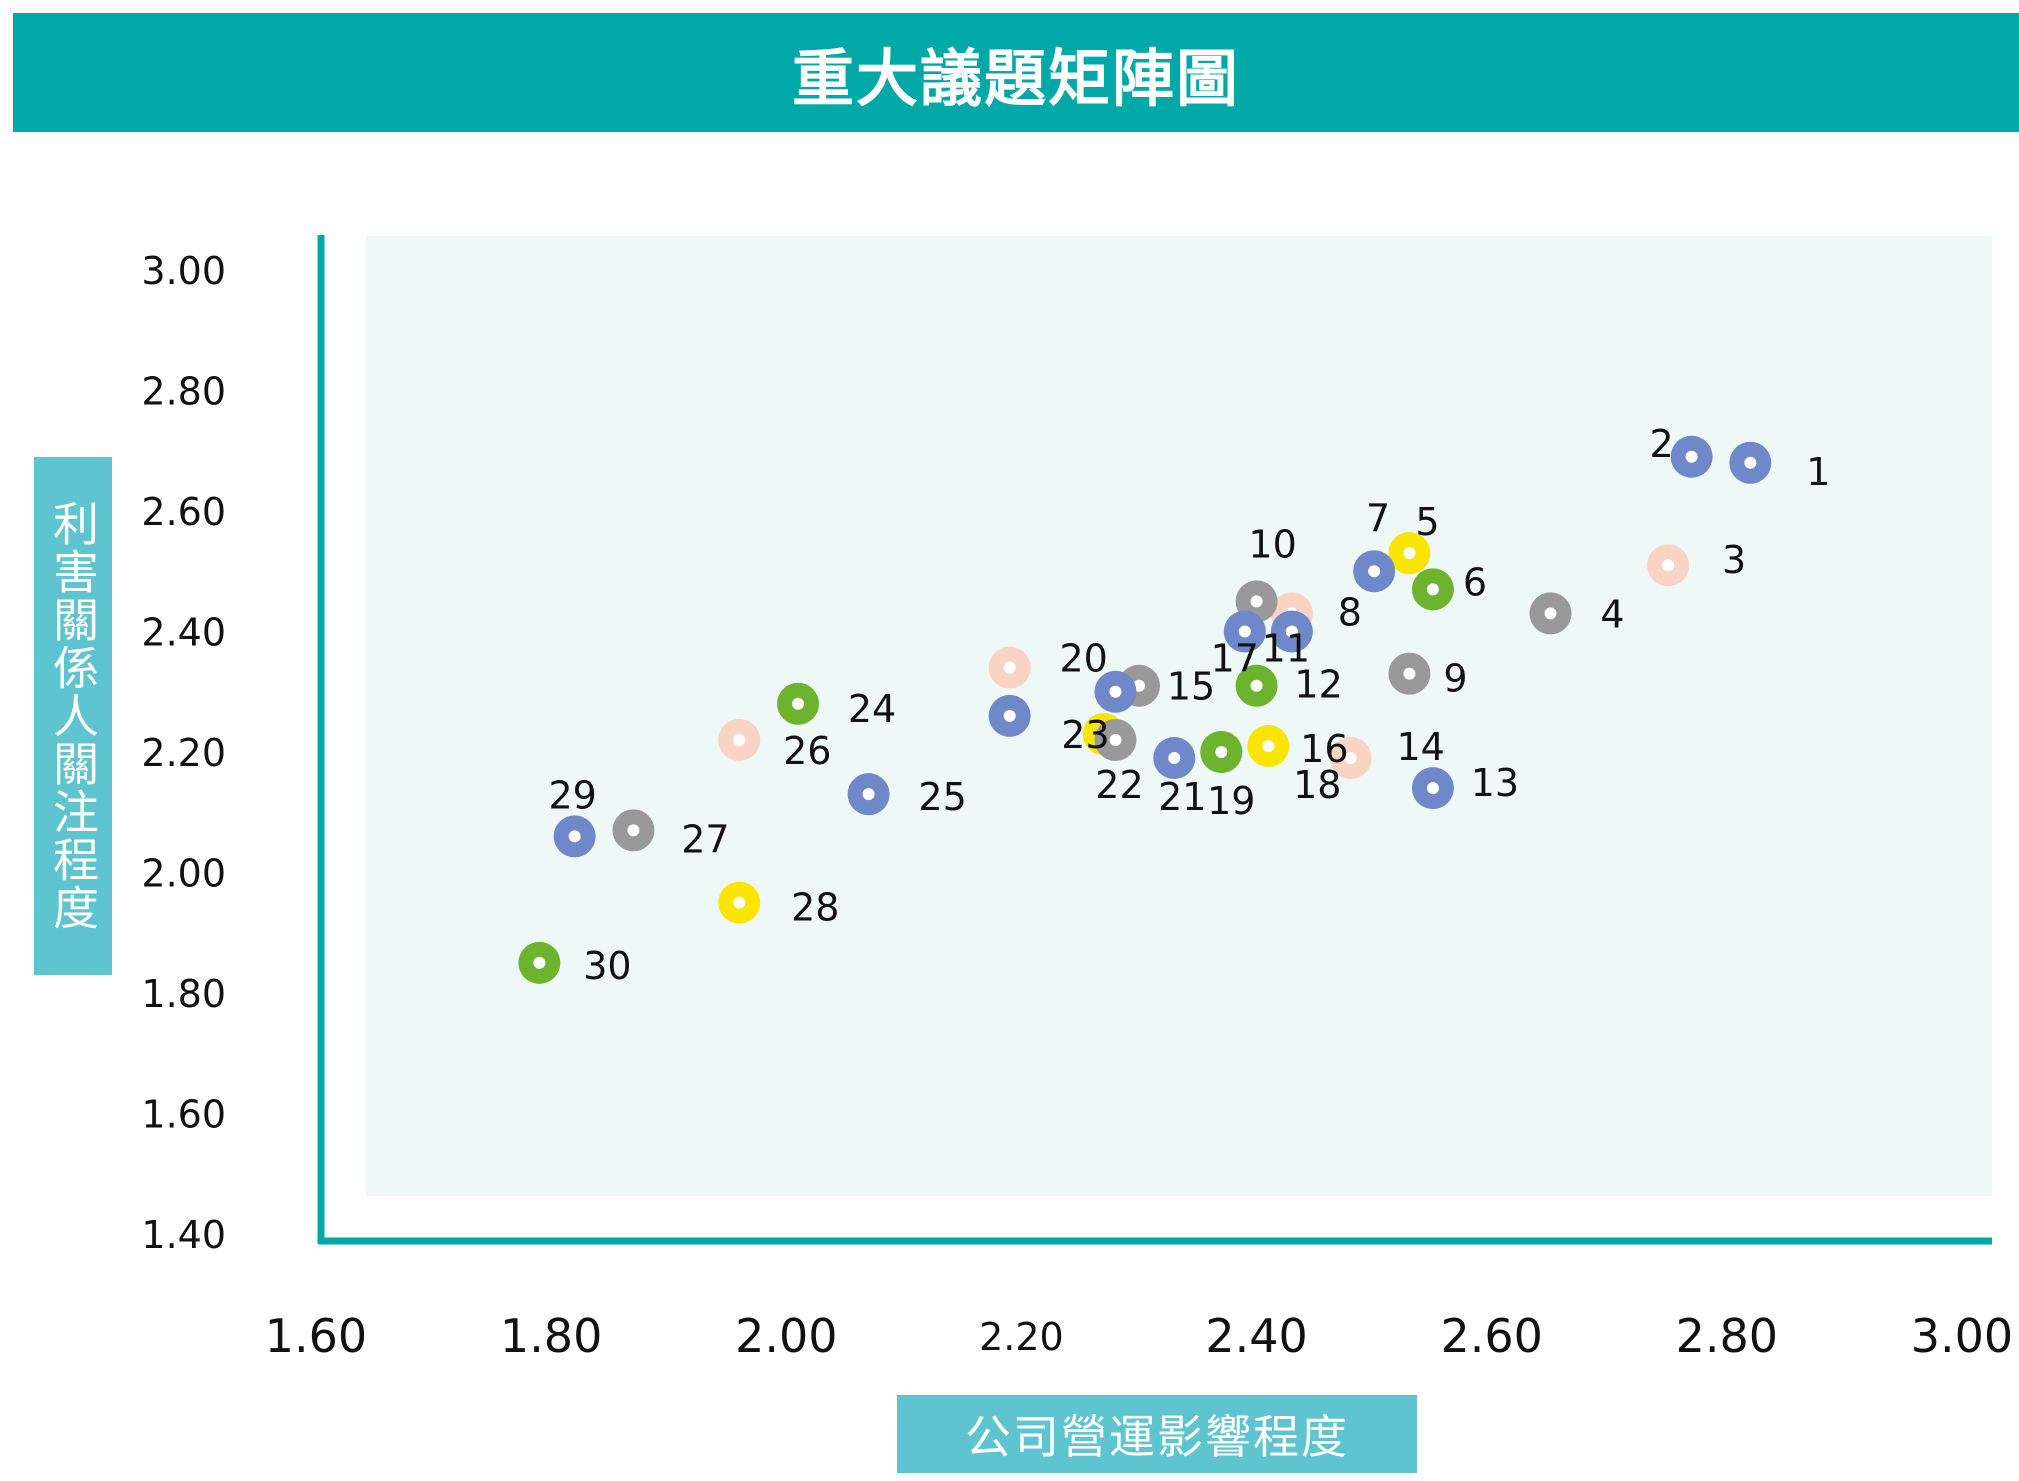  Describe the element at coordinates (551, 1336) in the screenshot. I see `x-tick-label: 1.80` at that location.